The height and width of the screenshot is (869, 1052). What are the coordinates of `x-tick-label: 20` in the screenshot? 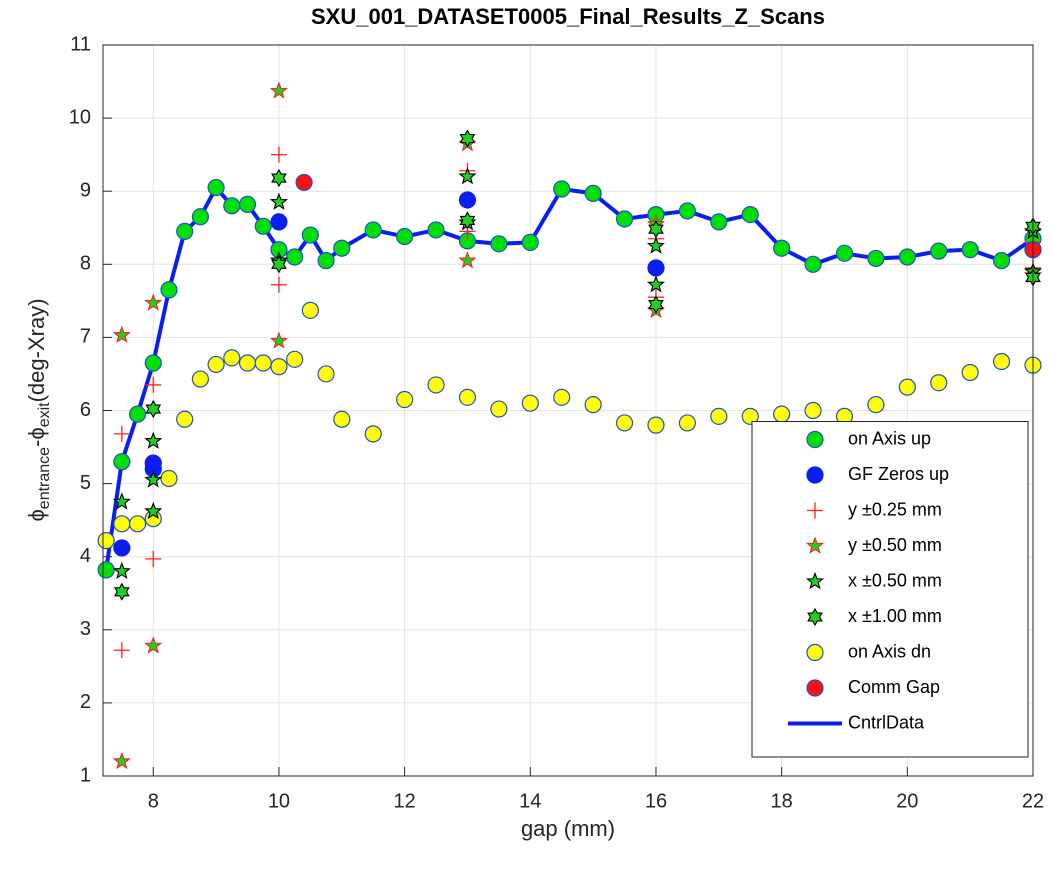 It's located at (907, 801).